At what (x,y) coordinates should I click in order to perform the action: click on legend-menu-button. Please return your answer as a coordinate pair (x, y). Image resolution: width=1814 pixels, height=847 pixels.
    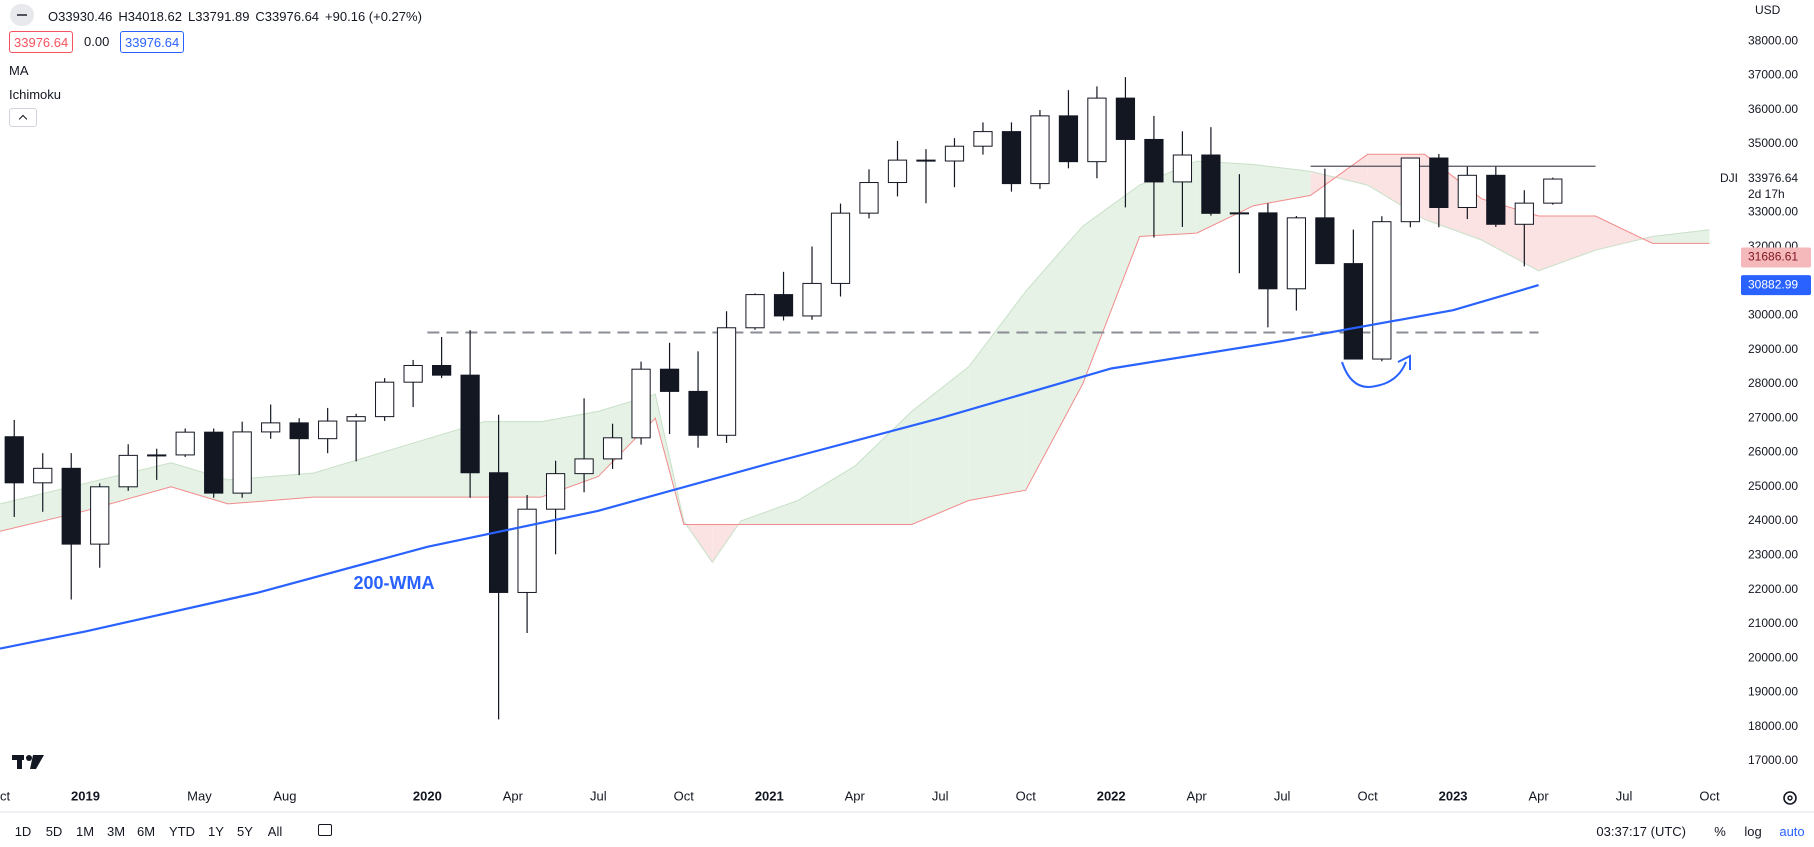
    Looking at the image, I should click on (22, 15).